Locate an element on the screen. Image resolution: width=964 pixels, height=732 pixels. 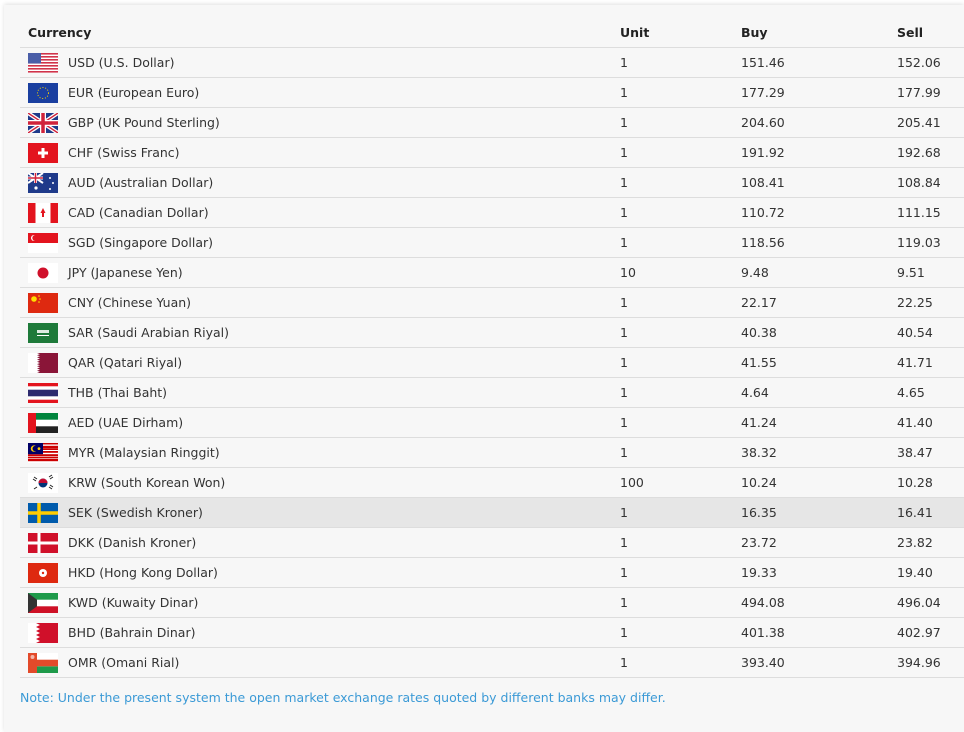
eu-flag-icon is located at coordinates (43, 92).